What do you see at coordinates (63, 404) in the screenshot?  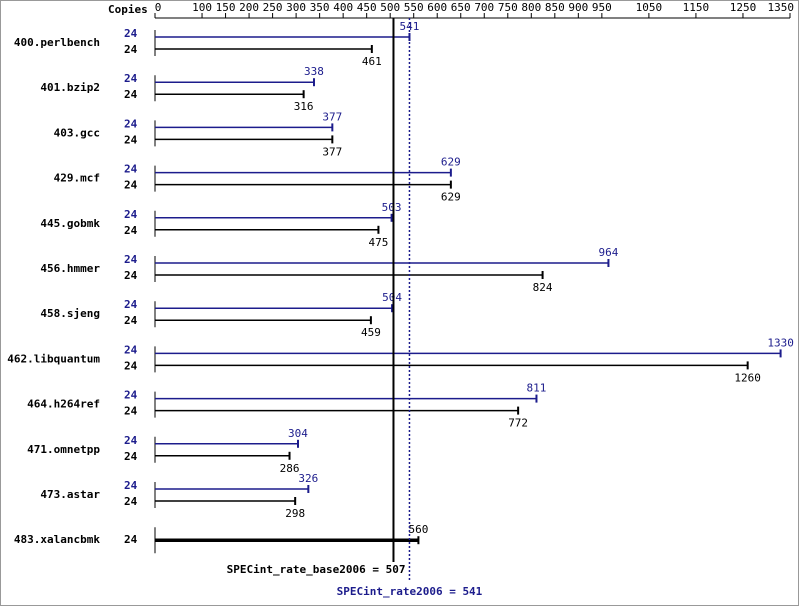 I see `category-label: 464.h264ref` at bounding box center [63, 404].